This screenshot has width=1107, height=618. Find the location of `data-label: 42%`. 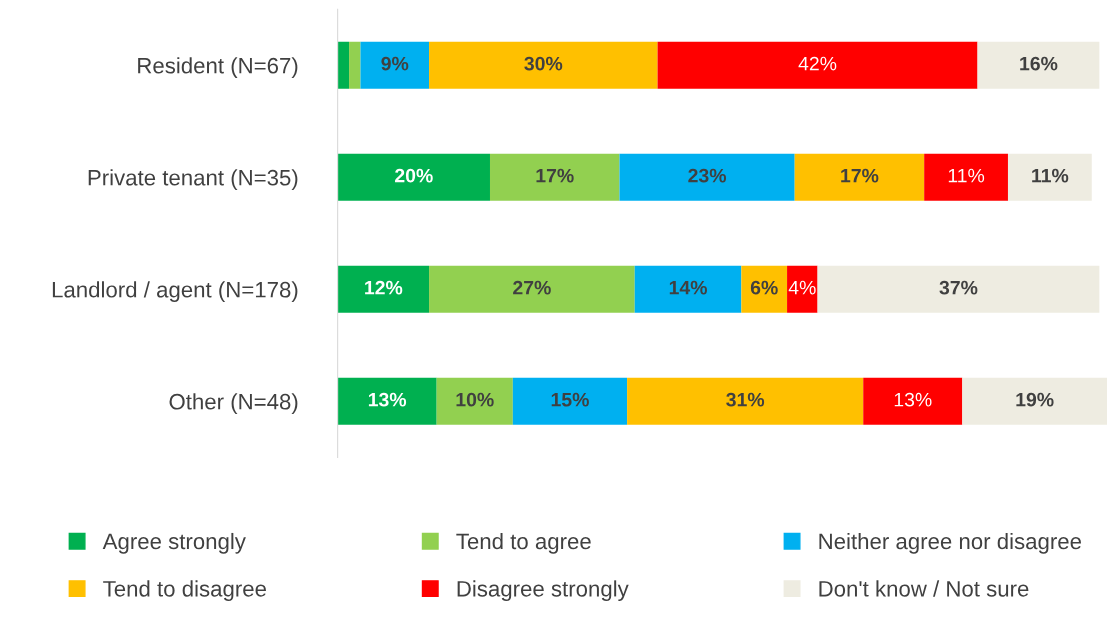

data-label: 42% is located at coordinates (817, 63).